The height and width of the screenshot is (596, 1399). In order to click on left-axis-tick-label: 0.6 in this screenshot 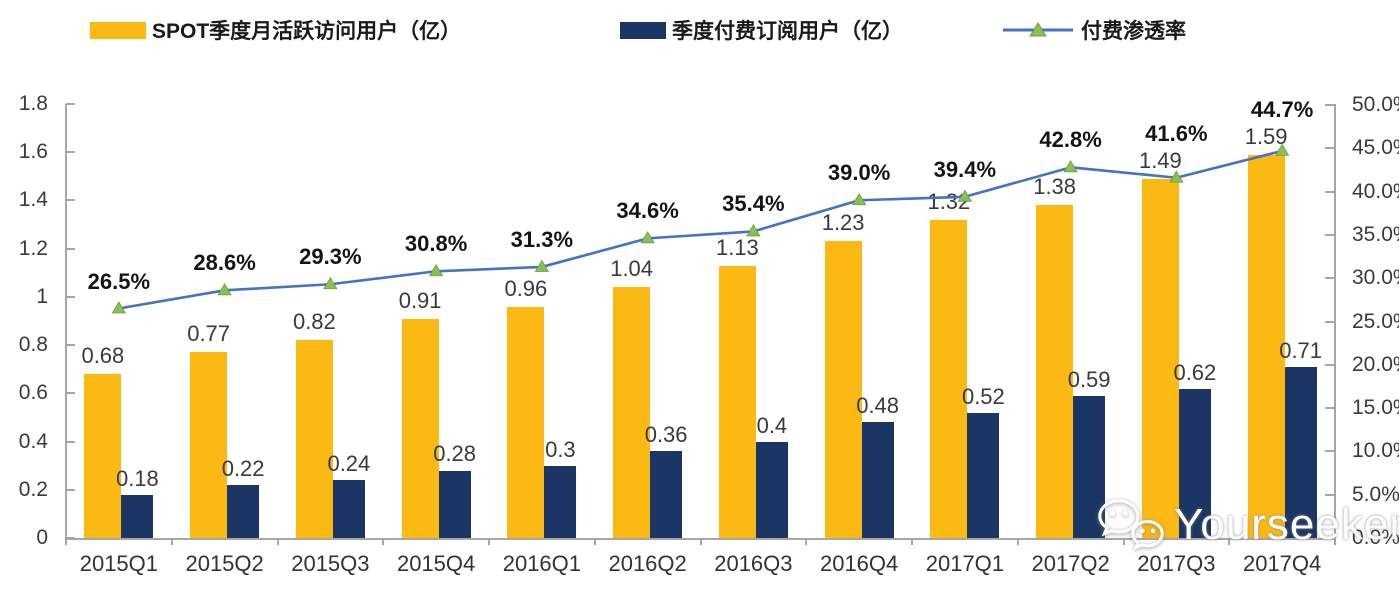, I will do `click(33, 393)`.